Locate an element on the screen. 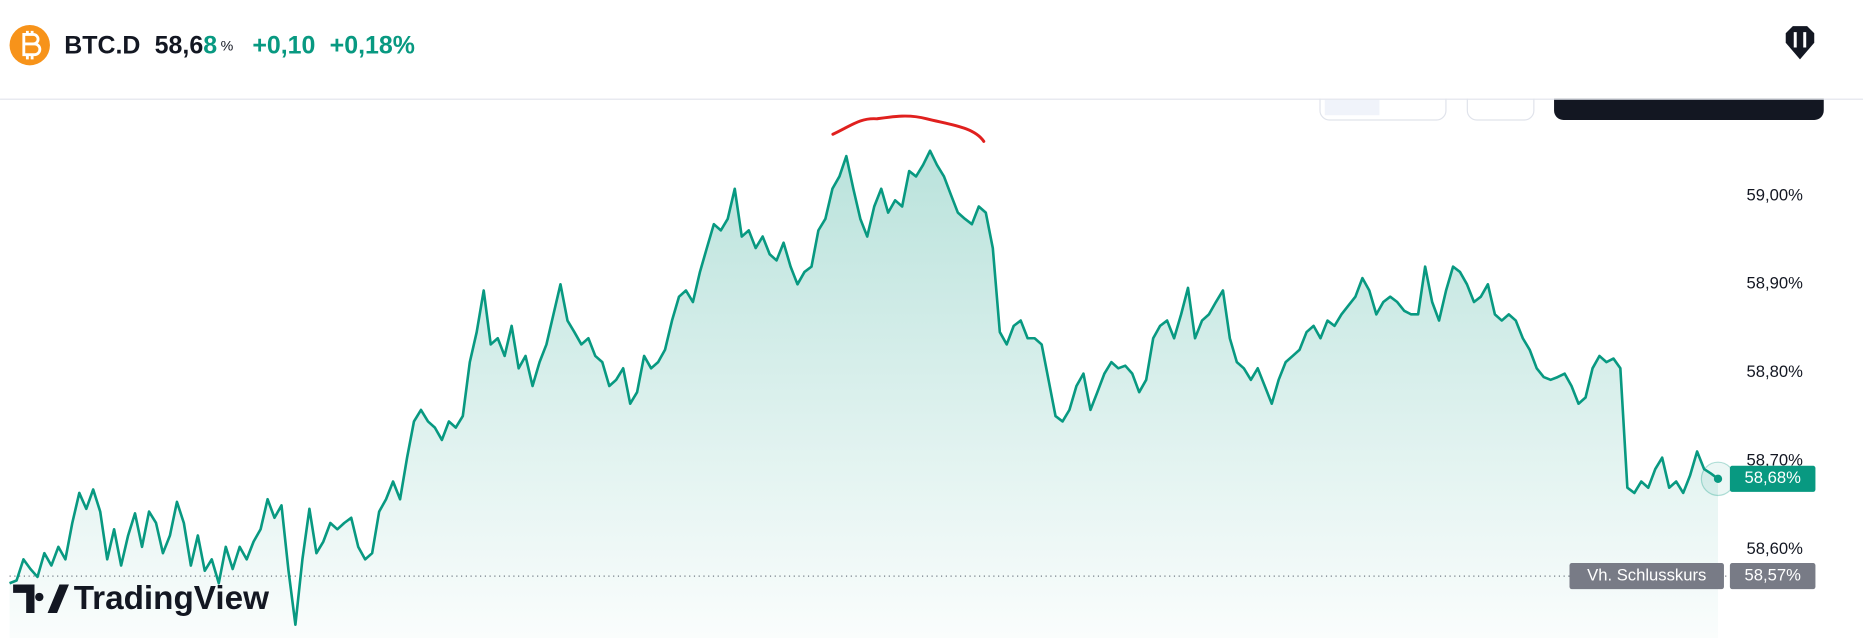 This screenshot has height=638, width=1863. change: +0,10 is located at coordinates (283, 45).